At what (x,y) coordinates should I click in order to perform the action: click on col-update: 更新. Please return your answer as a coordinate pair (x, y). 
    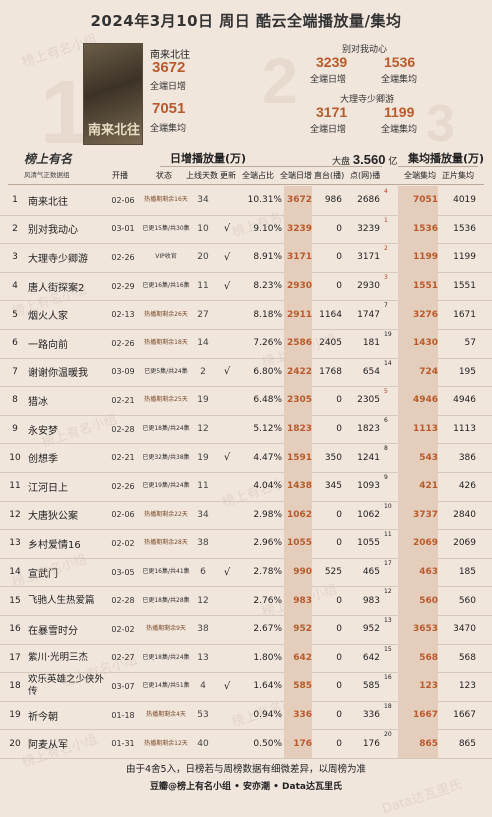
    Looking at the image, I should click on (228, 175).